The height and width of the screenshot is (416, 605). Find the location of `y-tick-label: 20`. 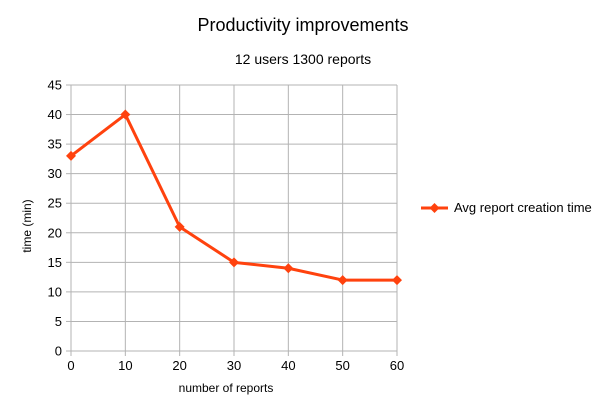

y-tick-label: 20 is located at coordinates (55, 232).